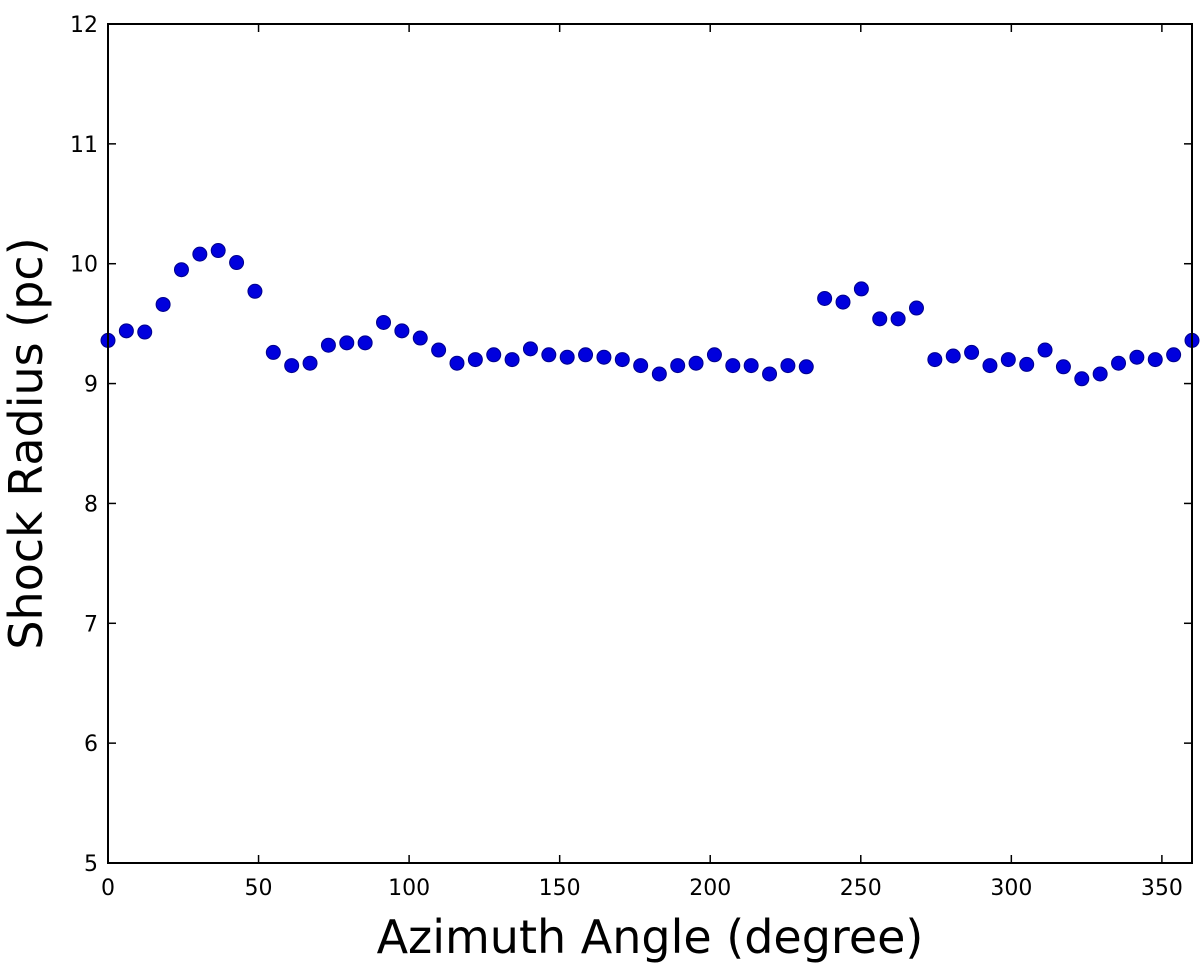 Image resolution: width=1200 pixels, height=968 pixels. What do you see at coordinates (91, 864) in the screenshot?
I see `y-tick-label: 5` at bounding box center [91, 864].